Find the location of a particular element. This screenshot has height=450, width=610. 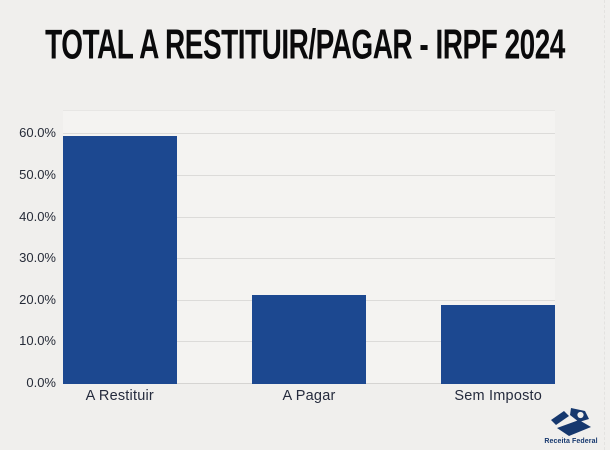

y-tick-label-0: 0.0% is located at coordinates (41, 382).